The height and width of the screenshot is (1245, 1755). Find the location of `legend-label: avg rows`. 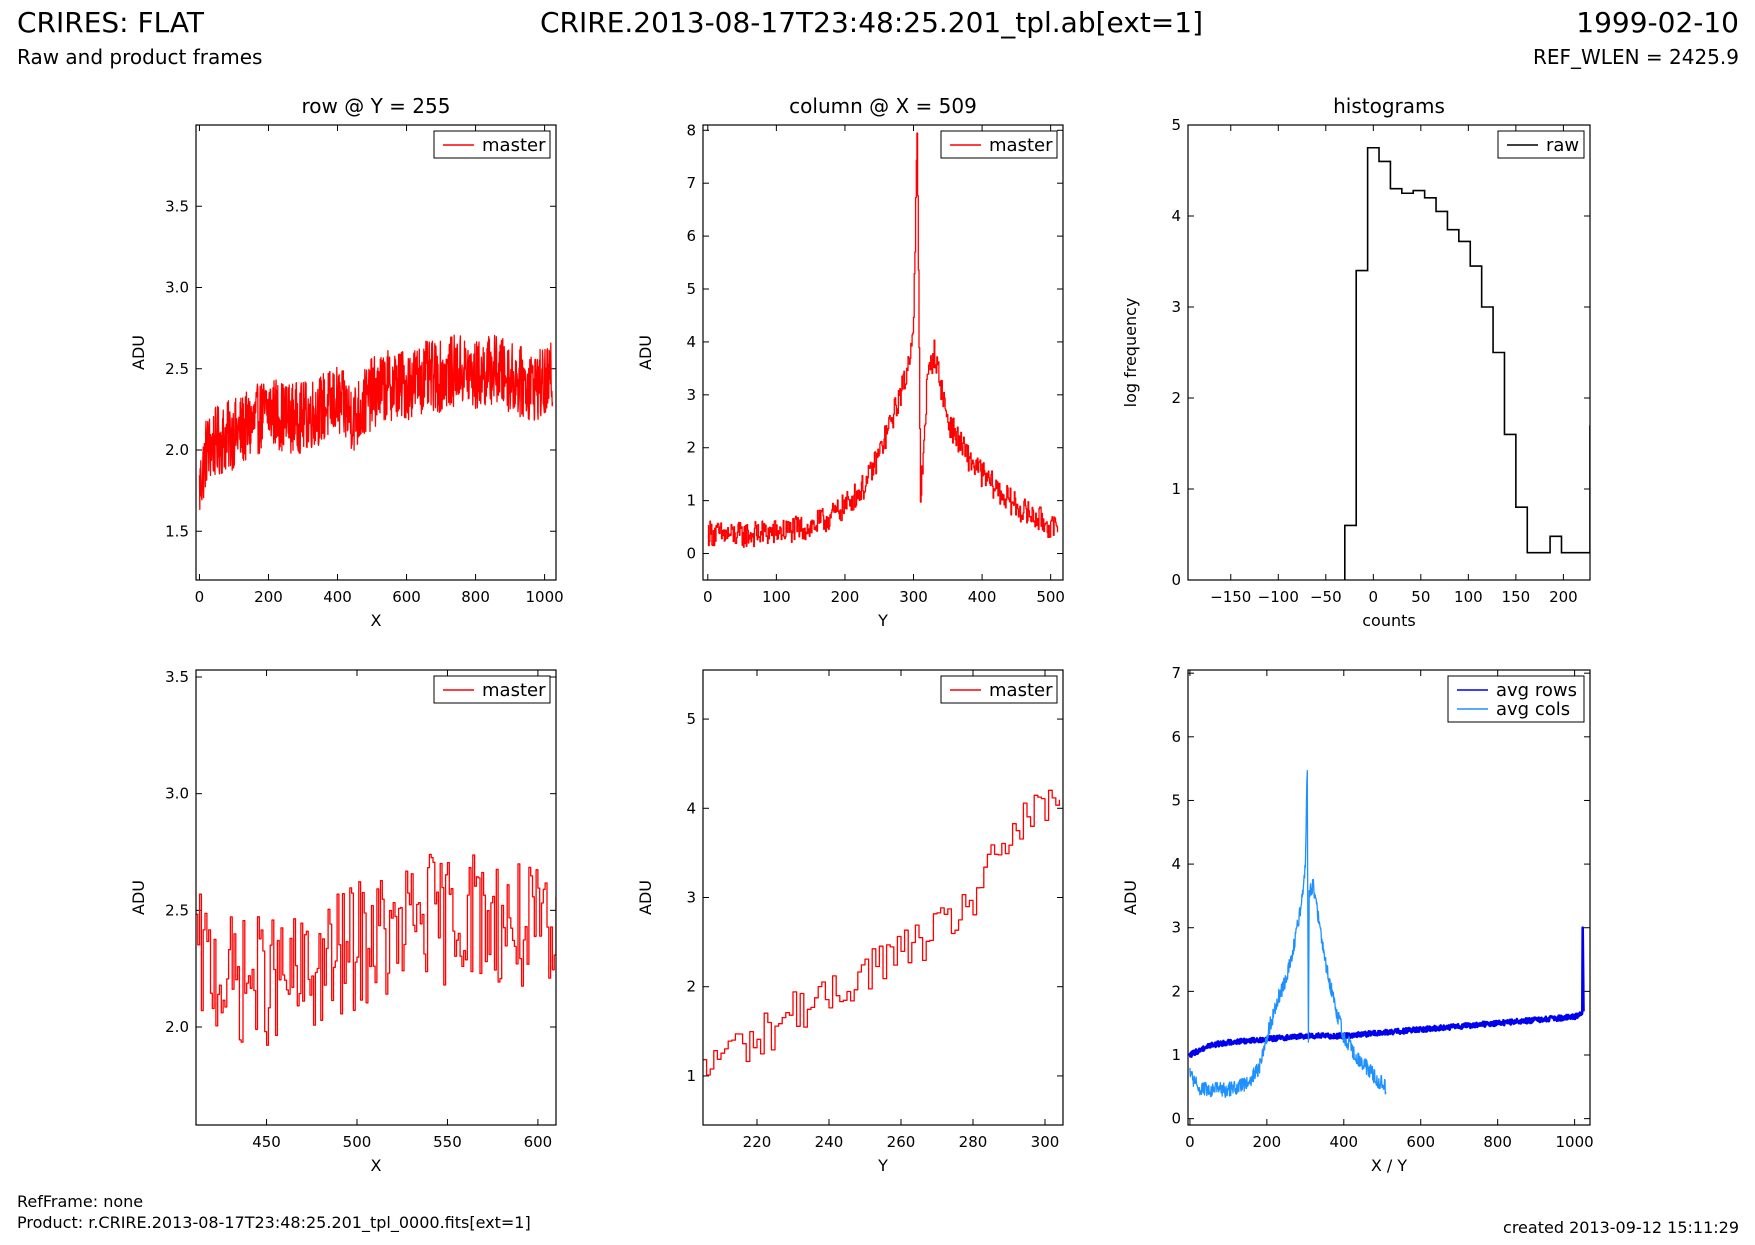

legend-label: avg rows is located at coordinates (1536, 690).